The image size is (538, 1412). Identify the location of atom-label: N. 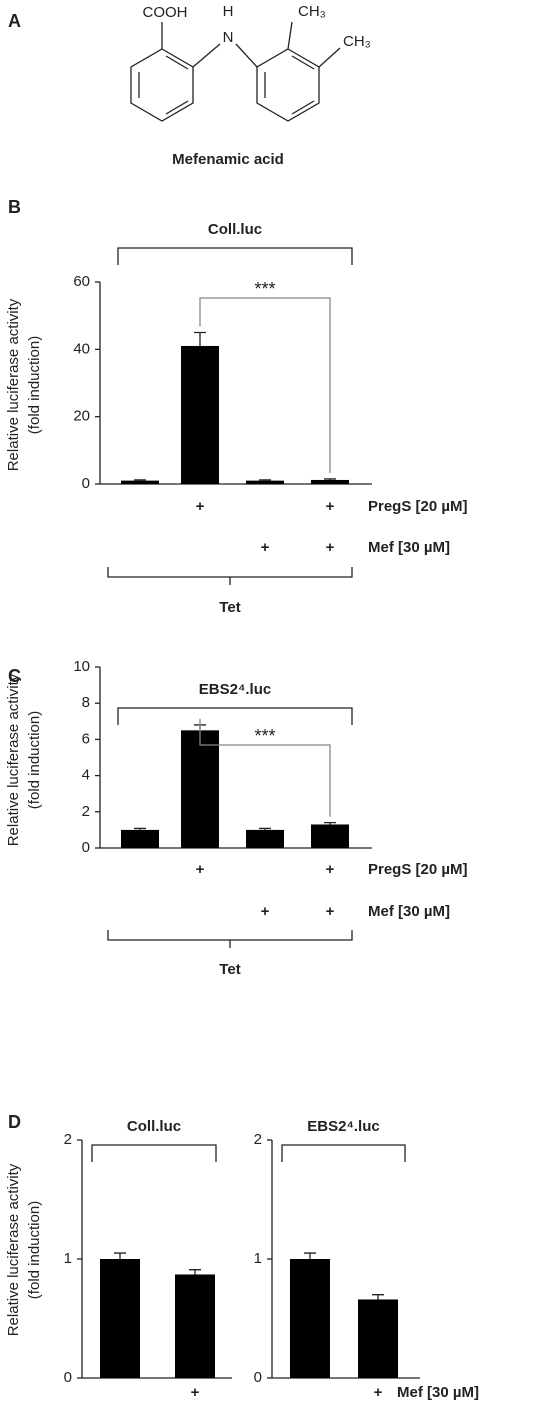
(228, 37).